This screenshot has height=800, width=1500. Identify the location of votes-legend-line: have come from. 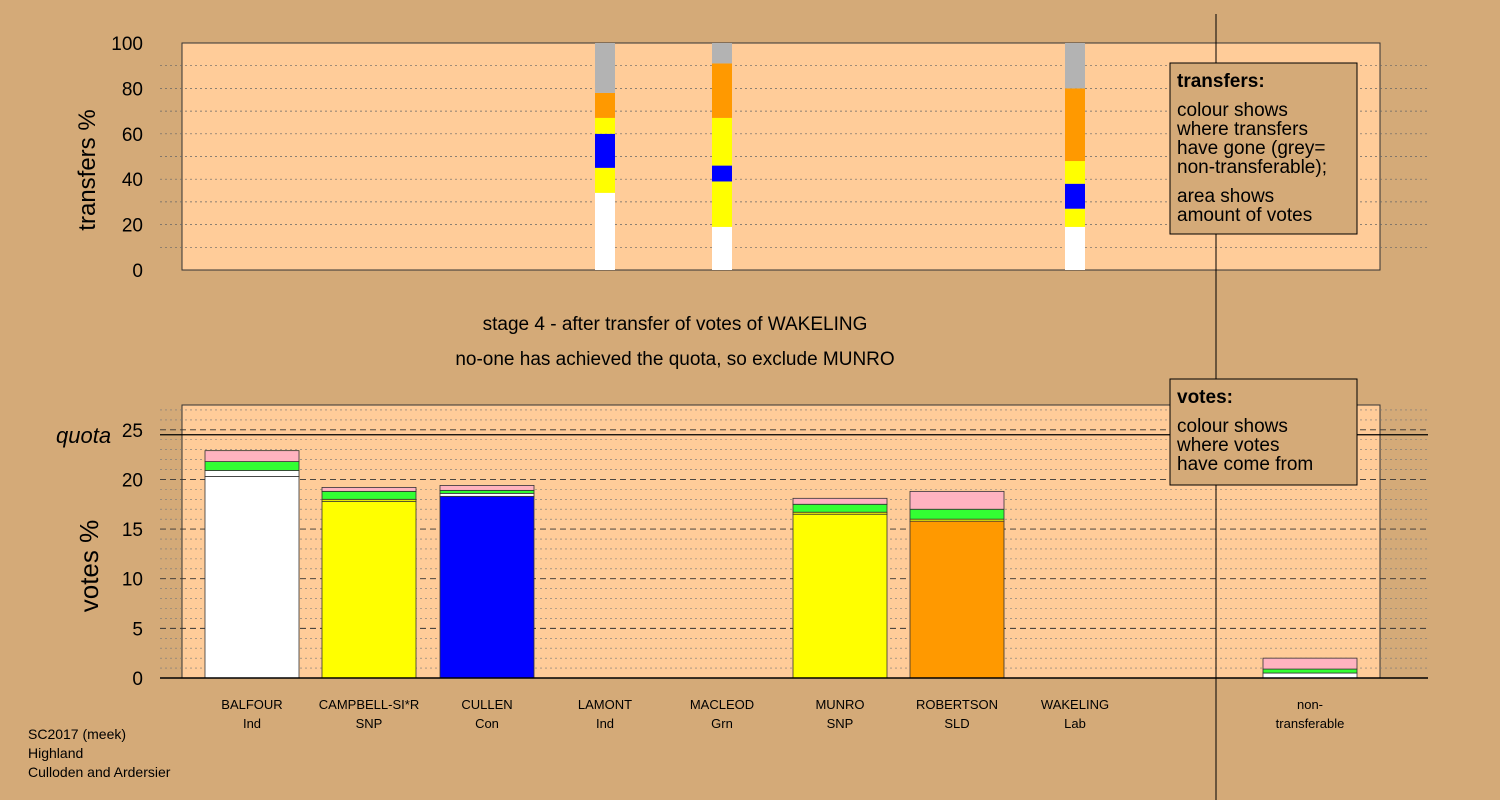
(1245, 464).